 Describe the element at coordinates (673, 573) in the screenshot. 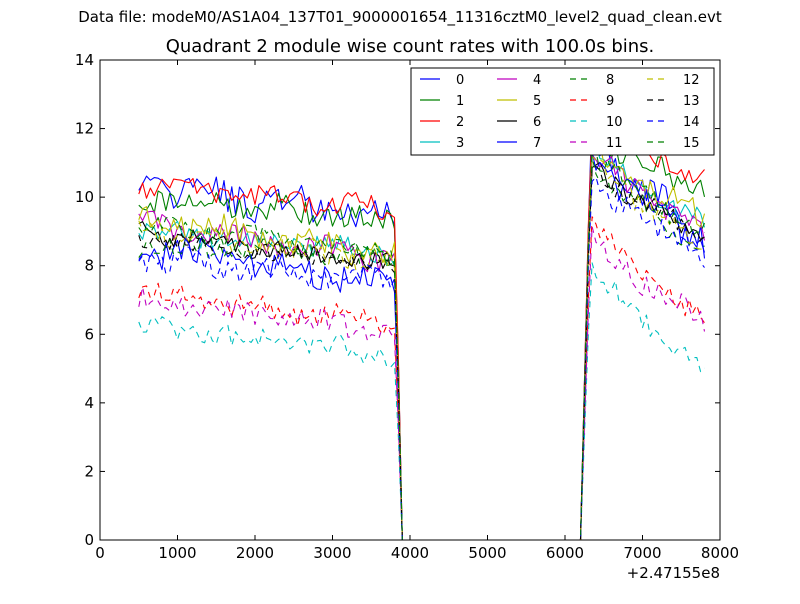

I see `x-offset-label: +2.47155e8` at that location.